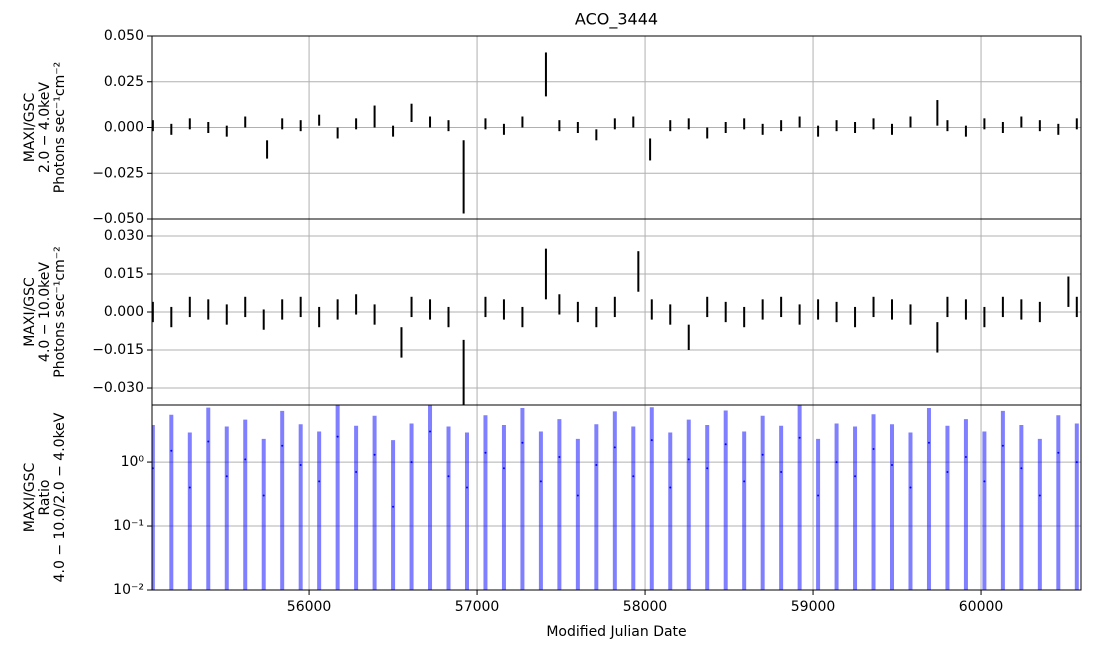  What do you see at coordinates (45, 127) in the screenshot?
I see `y-axis-label: 2.0 − 4.0keV` at bounding box center [45, 127].